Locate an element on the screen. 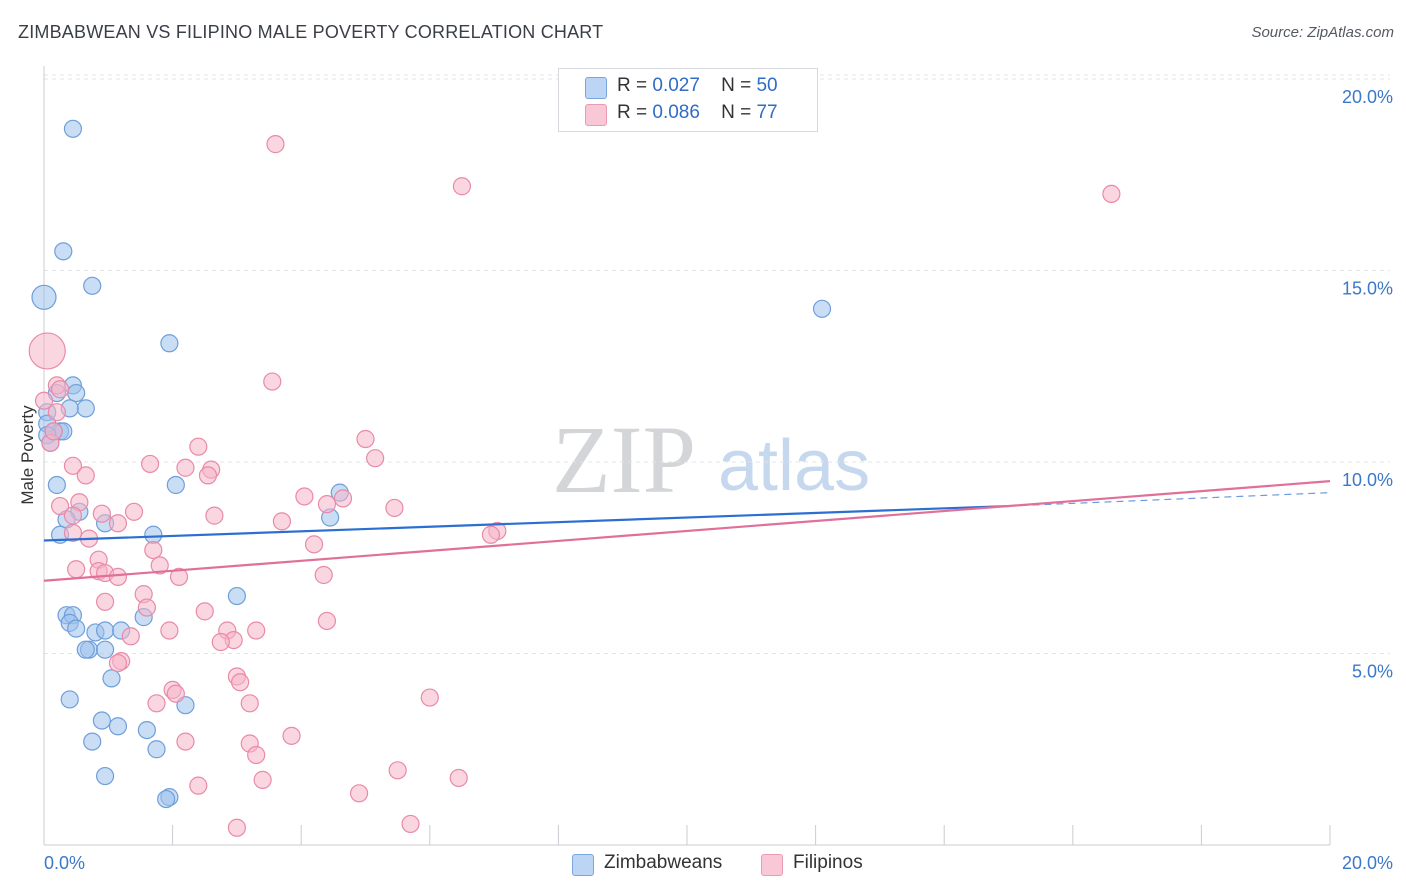  legend-label-zimbabweans: Zimbabweans is located at coordinates (663, 862).